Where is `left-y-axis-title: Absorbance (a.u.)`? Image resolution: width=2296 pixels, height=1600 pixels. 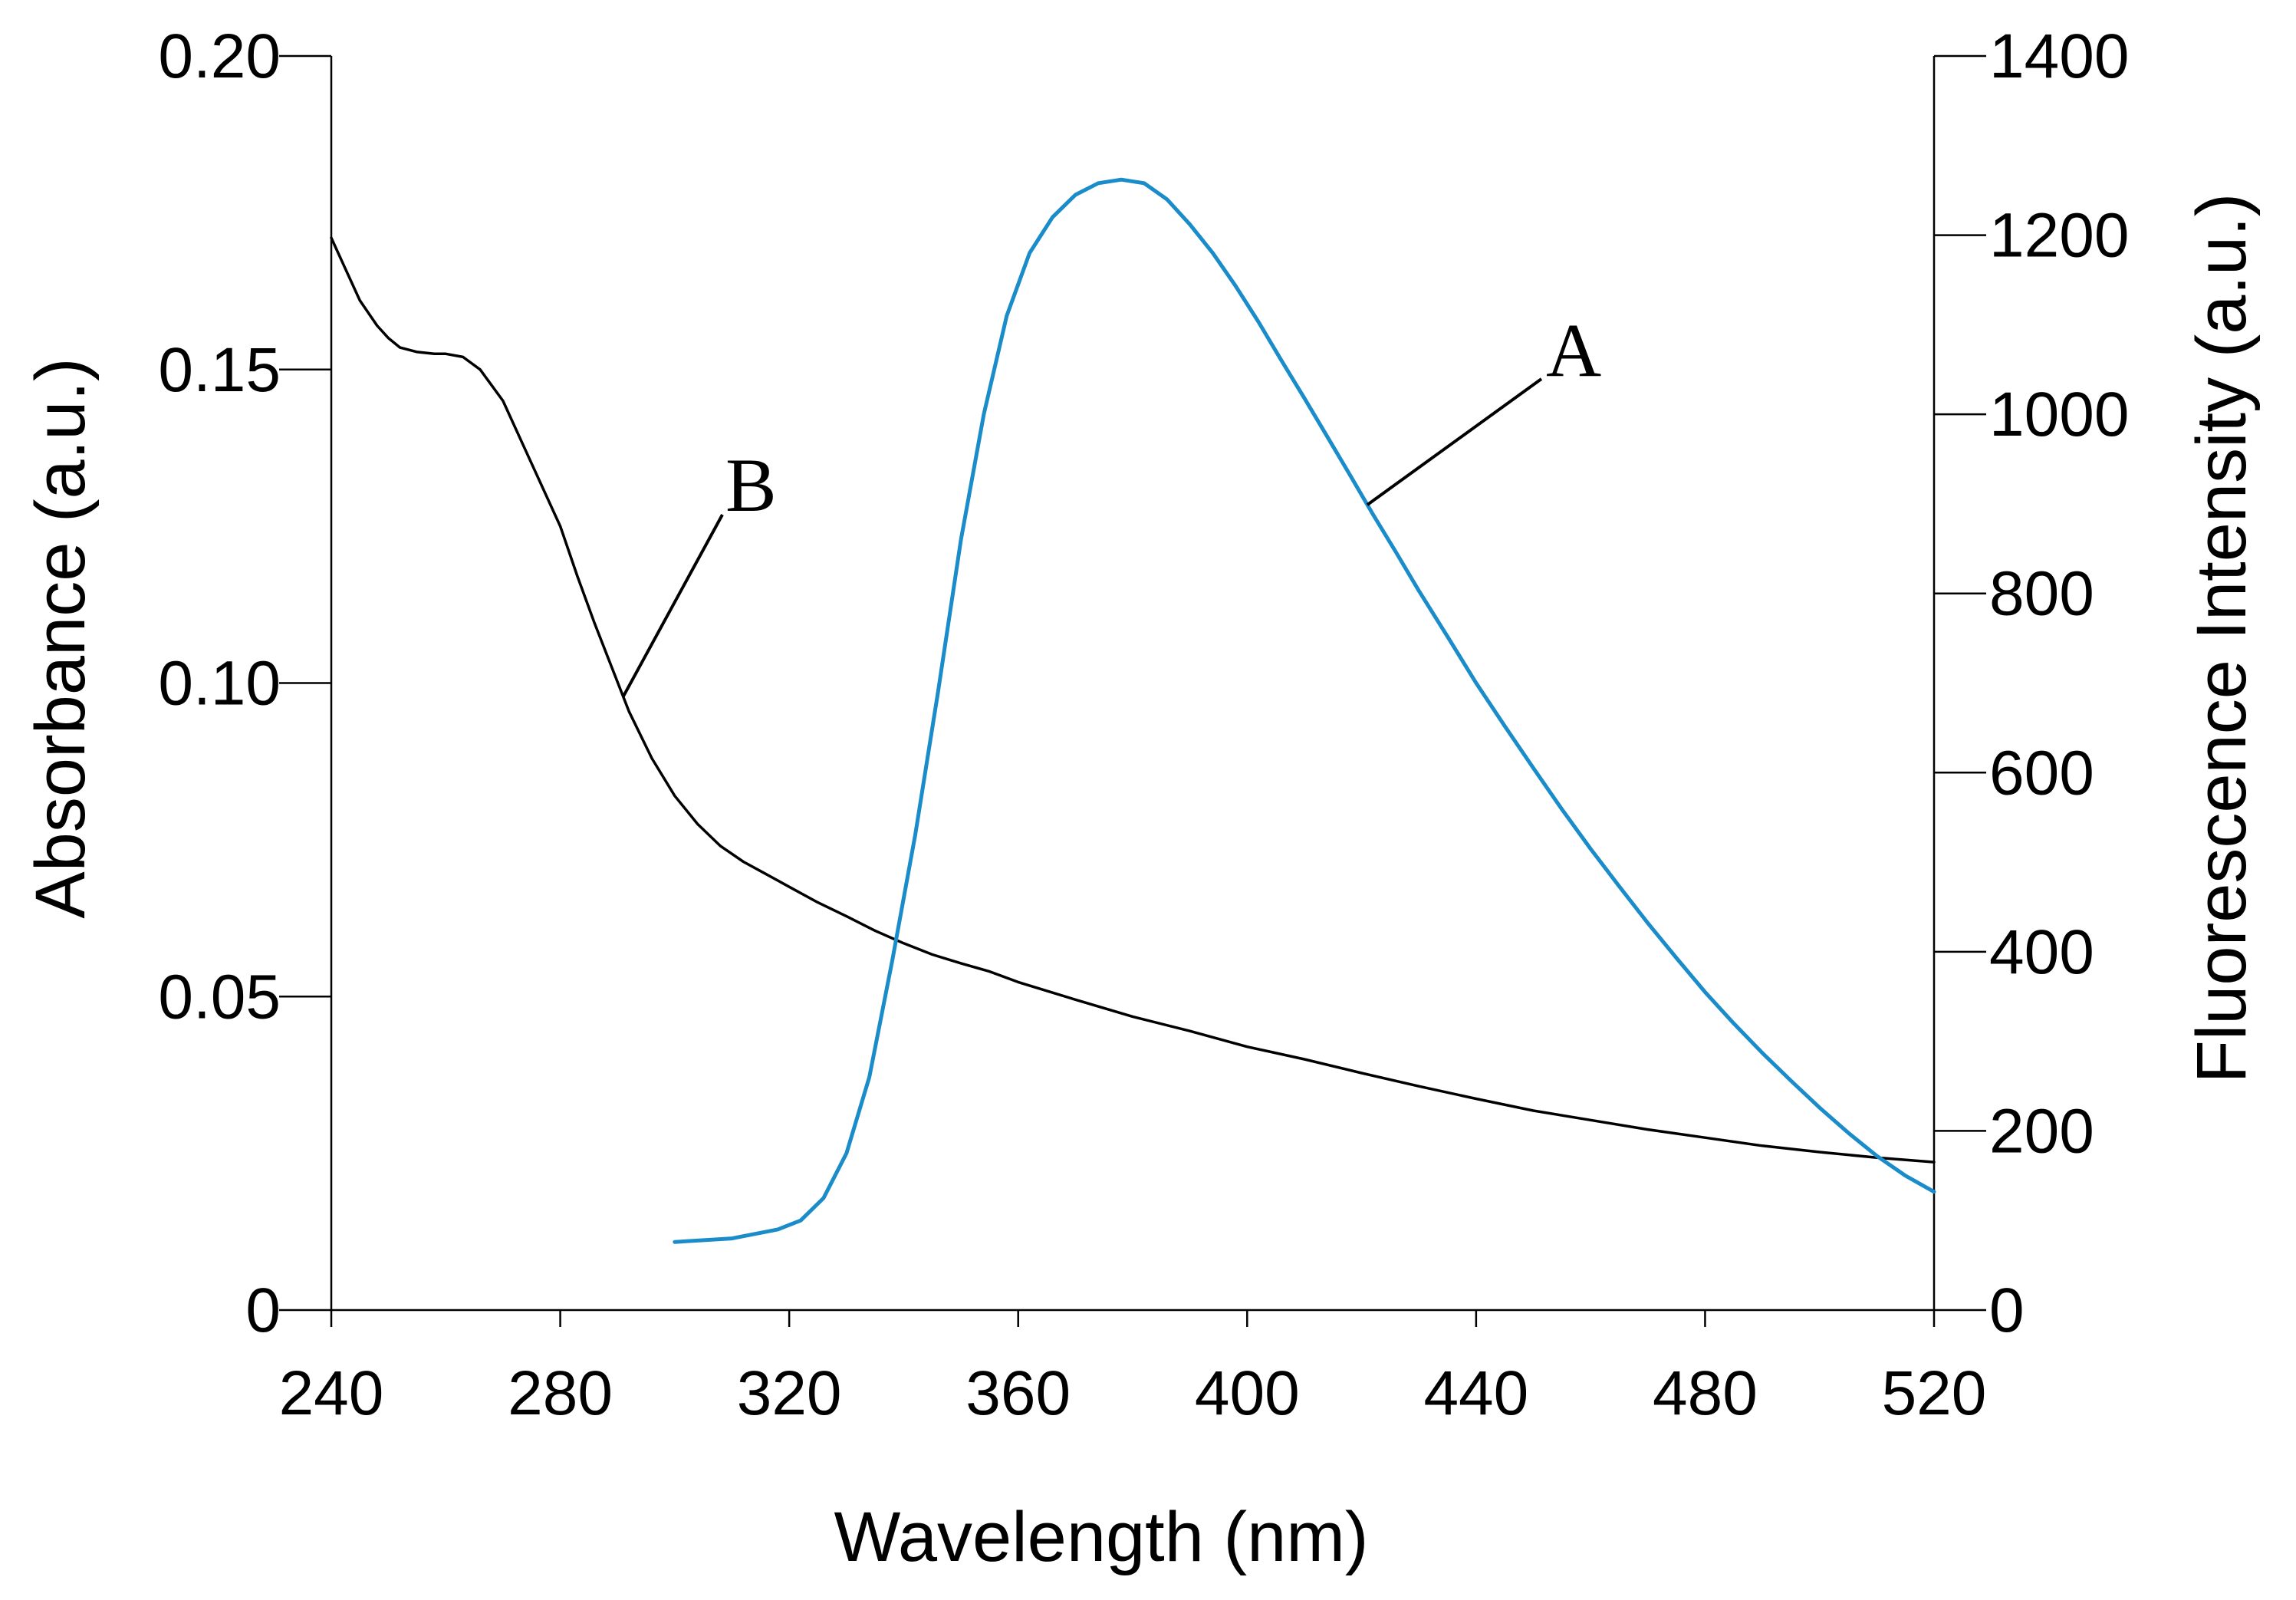
left-y-axis-title: Absorbance (a.u.) is located at coordinates (60, 637).